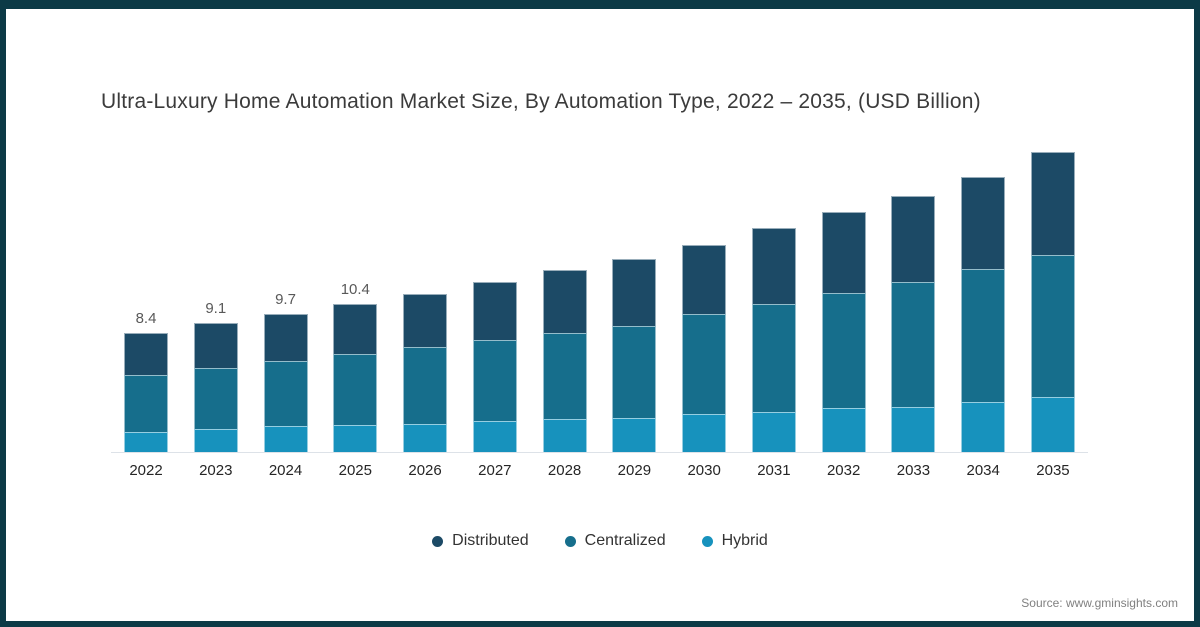 Image resolution: width=1200 pixels, height=627 pixels. What do you see at coordinates (843, 470) in the screenshot?
I see `x-tick-2032: 2032` at bounding box center [843, 470].